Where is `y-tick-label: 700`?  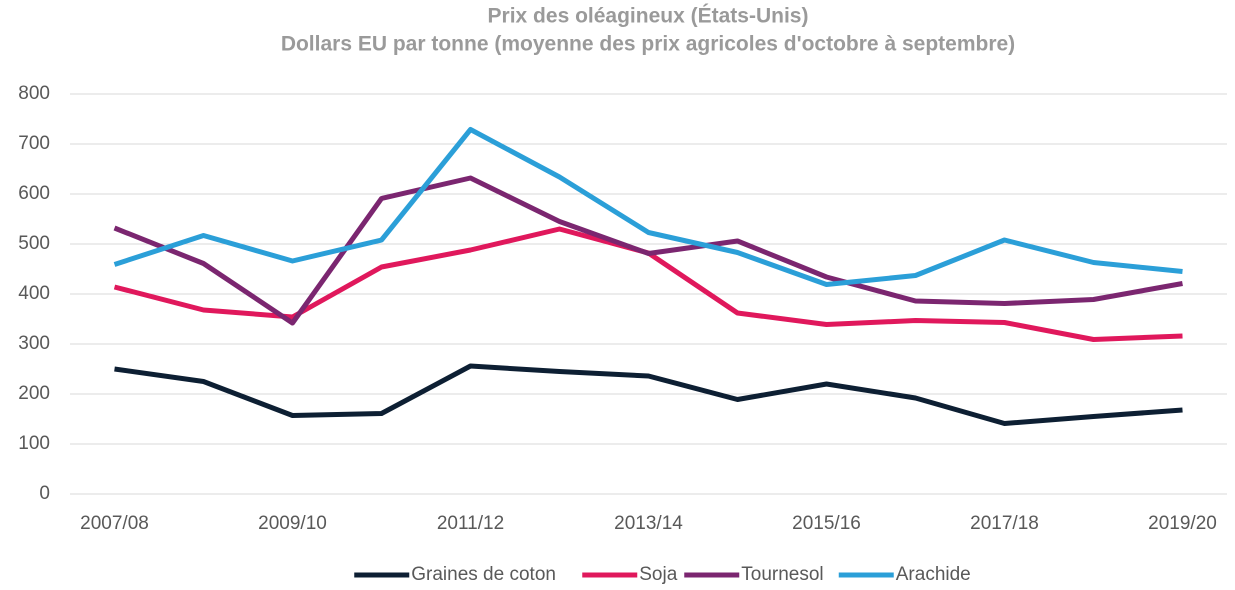 y-tick-label: 700 is located at coordinates (34, 143).